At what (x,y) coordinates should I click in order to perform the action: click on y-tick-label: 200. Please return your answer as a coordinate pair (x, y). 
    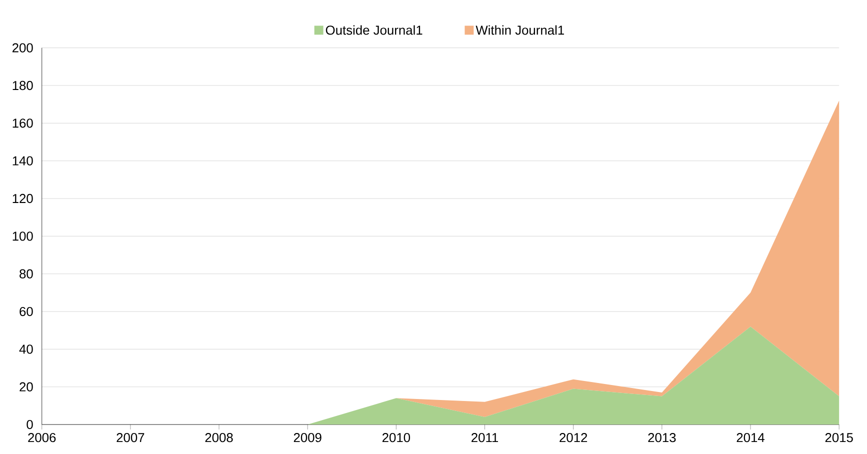
    Looking at the image, I should click on (22, 47).